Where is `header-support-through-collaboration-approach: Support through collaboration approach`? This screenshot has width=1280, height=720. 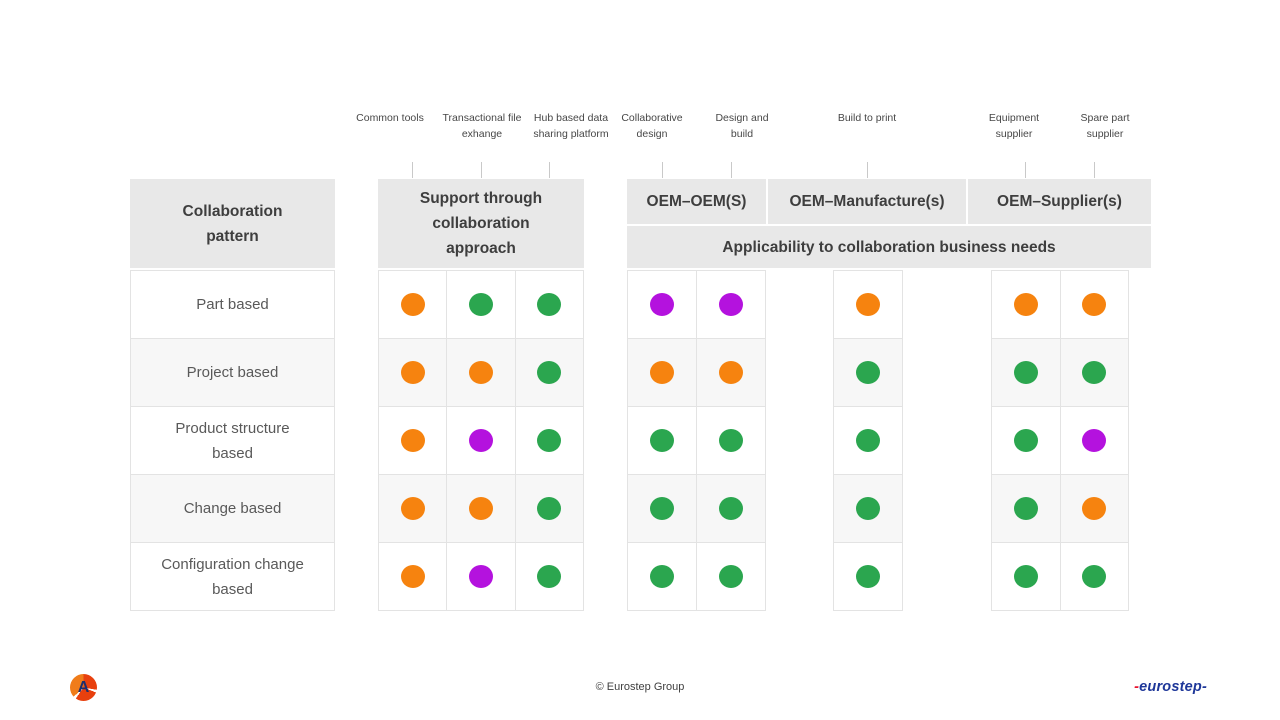
header-support-through-collaboration-approach: Support through collaboration approach is located at coordinates (481, 223).